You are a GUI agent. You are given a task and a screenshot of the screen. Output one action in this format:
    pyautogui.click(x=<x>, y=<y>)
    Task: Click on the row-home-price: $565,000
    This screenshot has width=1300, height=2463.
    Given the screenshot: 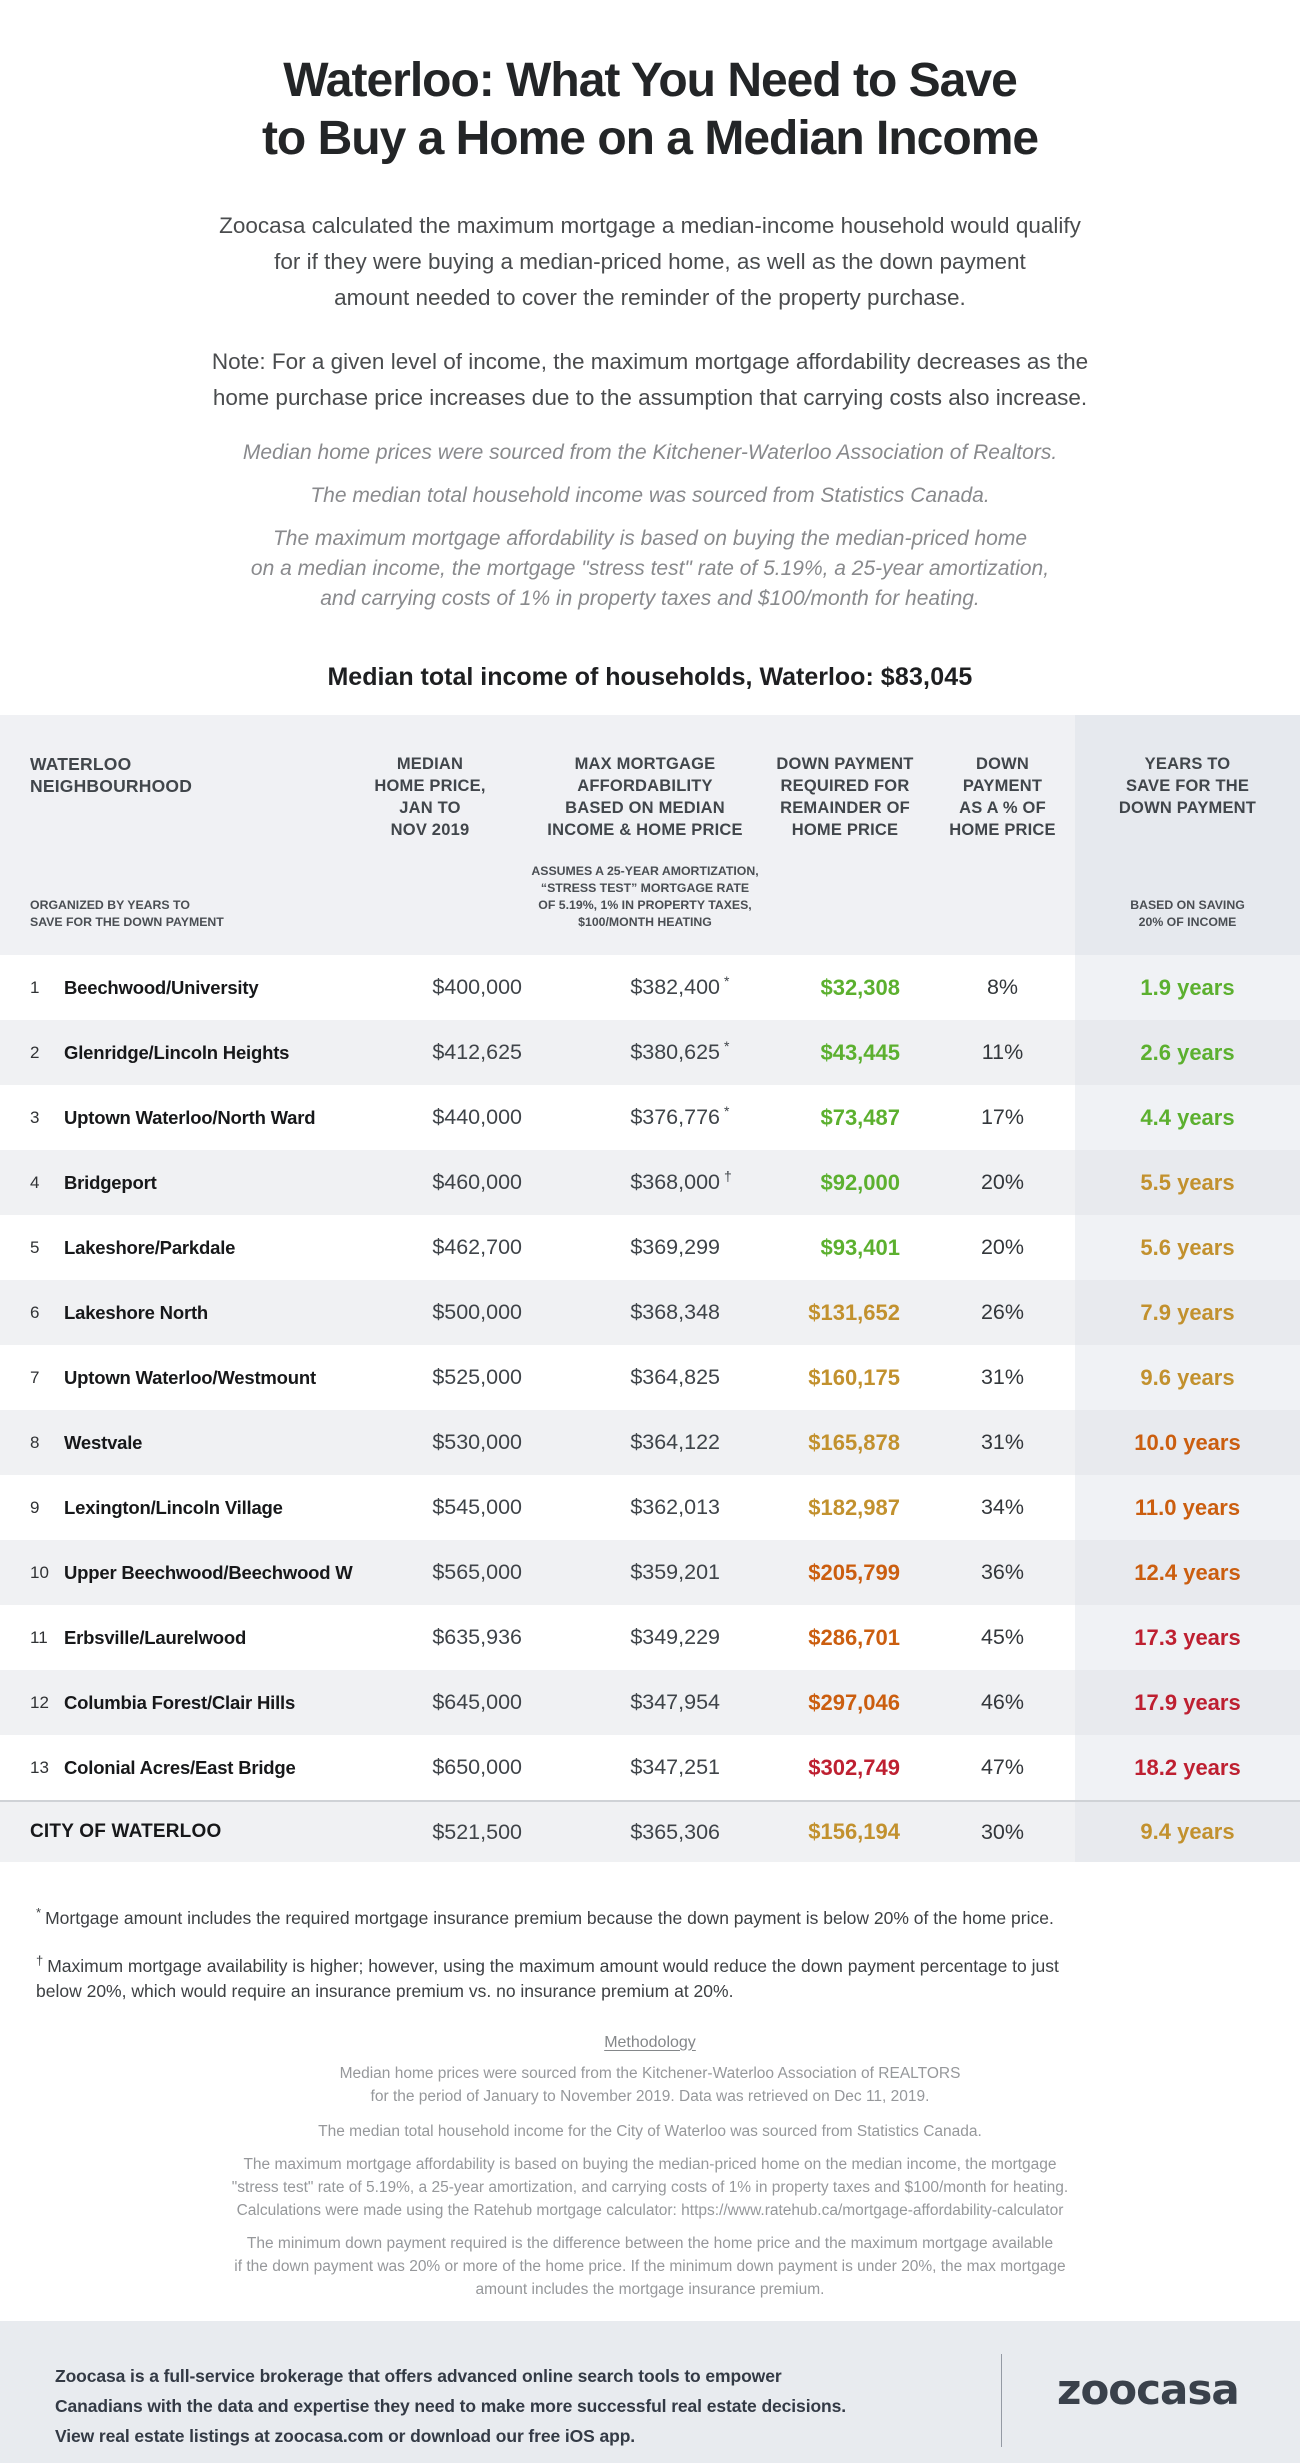 What is the action you would take?
    pyautogui.click(x=477, y=1572)
    